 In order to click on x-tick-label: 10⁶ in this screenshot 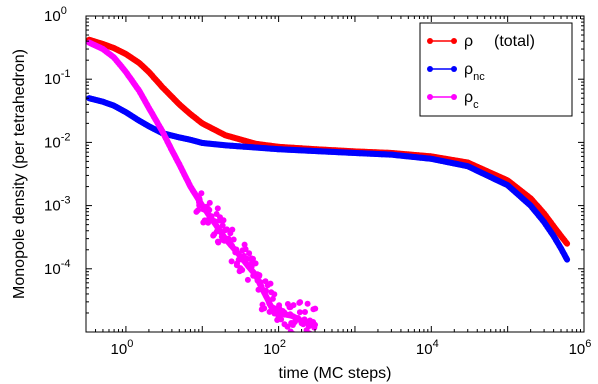, I will do `click(580, 348)`.